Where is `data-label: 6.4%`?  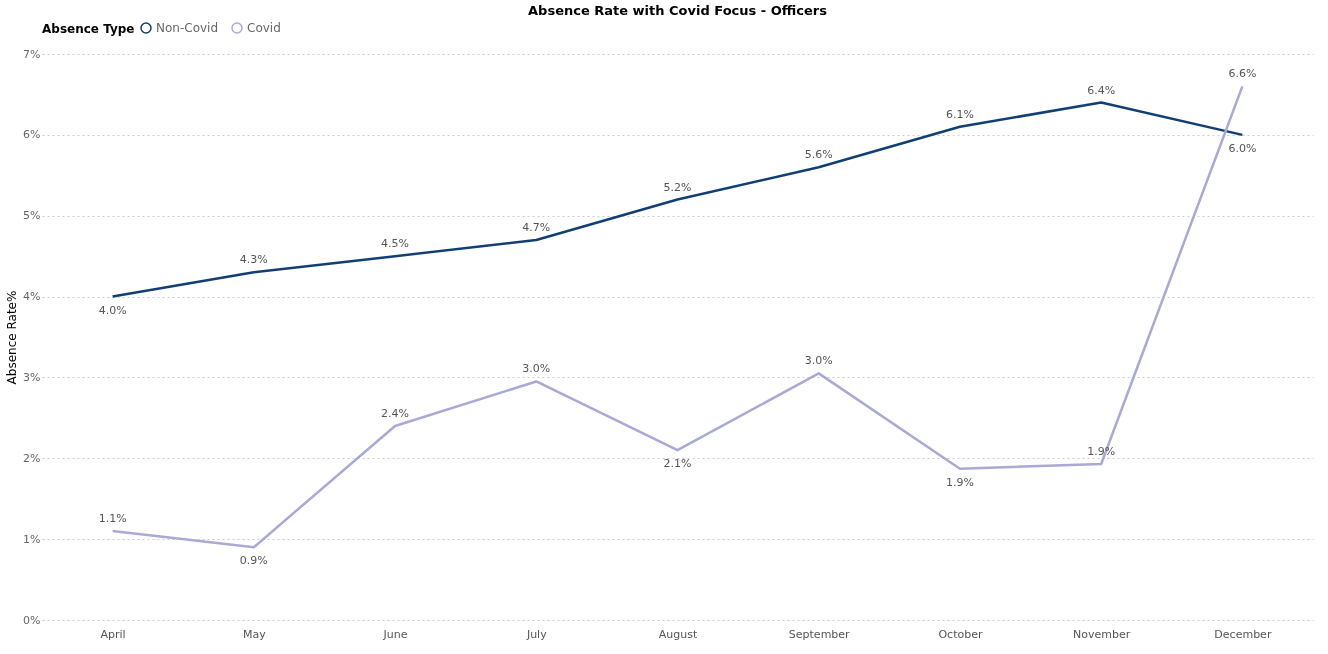
data-label: 6.4% is located at coordinates (1101, 90).